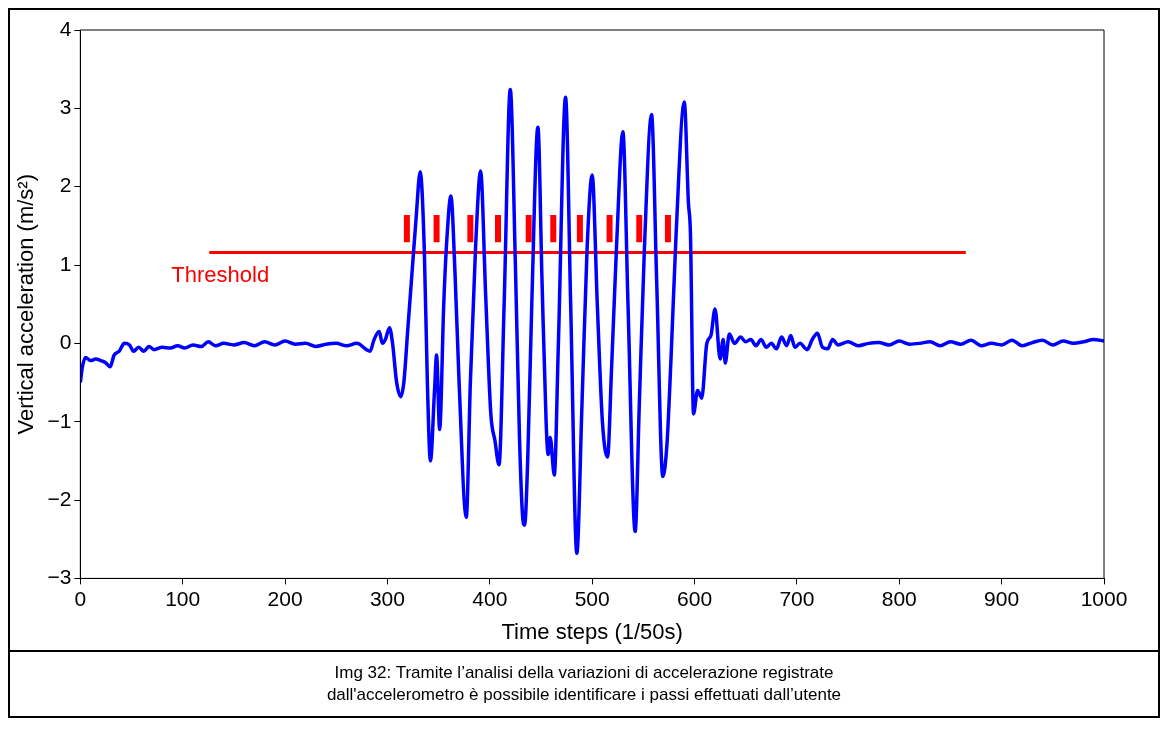 Image resolution: width=1164 pixels, height=738 pixels. Describe the element at coordinates (65, 263) in the screenshot. I see `y-tick-label: 1` at that location.